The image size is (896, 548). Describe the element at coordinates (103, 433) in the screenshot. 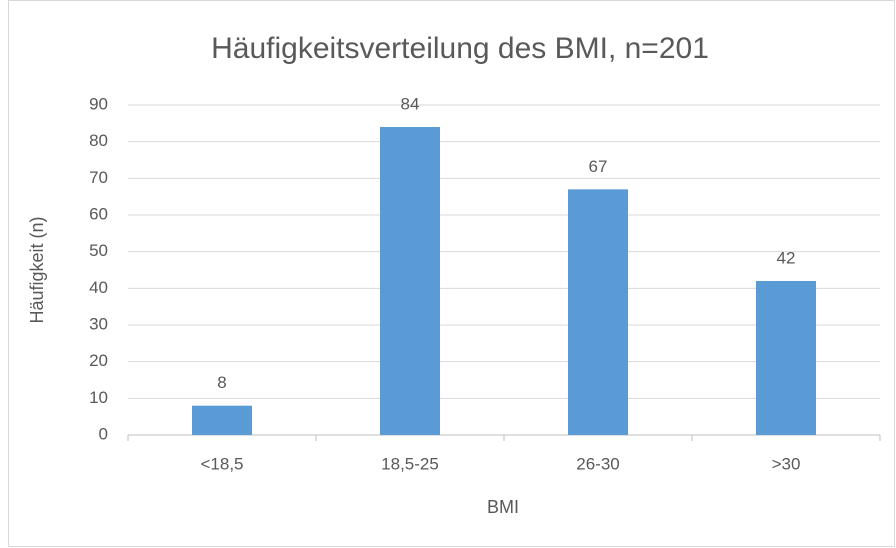

I see `y-tick-label: 0` at that location.